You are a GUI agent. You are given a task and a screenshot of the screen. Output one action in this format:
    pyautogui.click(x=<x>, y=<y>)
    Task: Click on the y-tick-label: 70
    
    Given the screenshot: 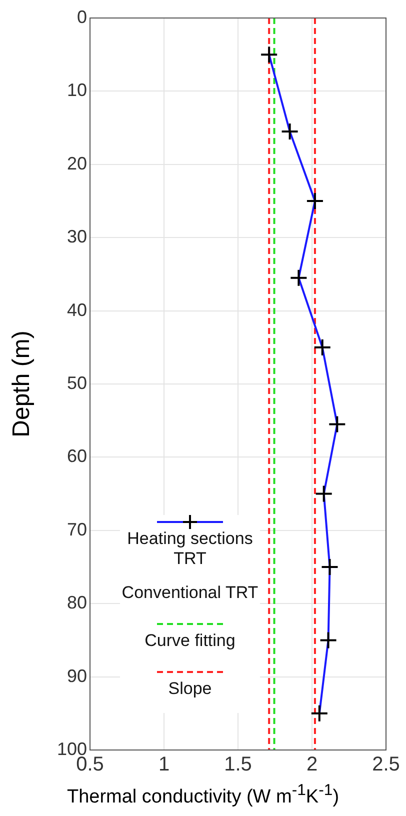 What is the action you would take?
    pyautogui.click(x=76, y=529)
    